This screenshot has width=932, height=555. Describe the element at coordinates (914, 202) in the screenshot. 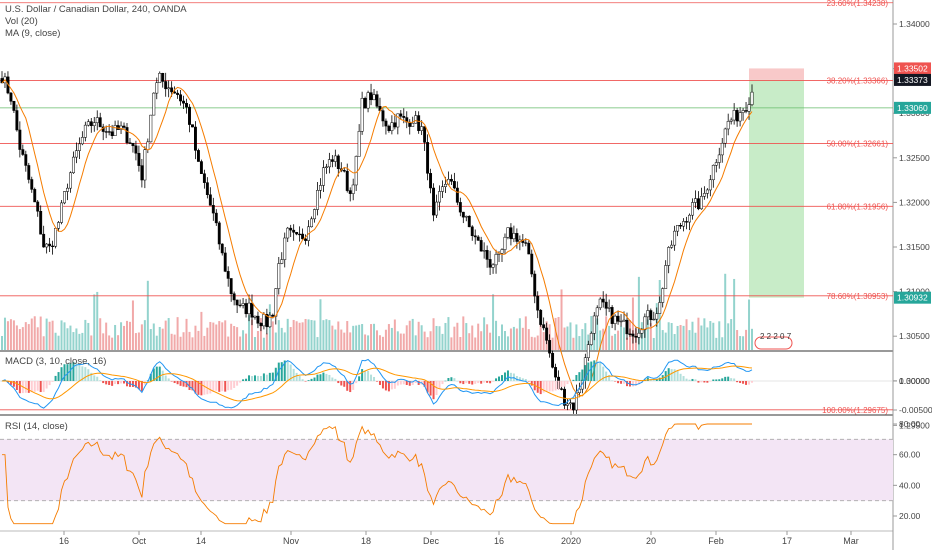

I see `price-tick-label: 1.32000` at that location.